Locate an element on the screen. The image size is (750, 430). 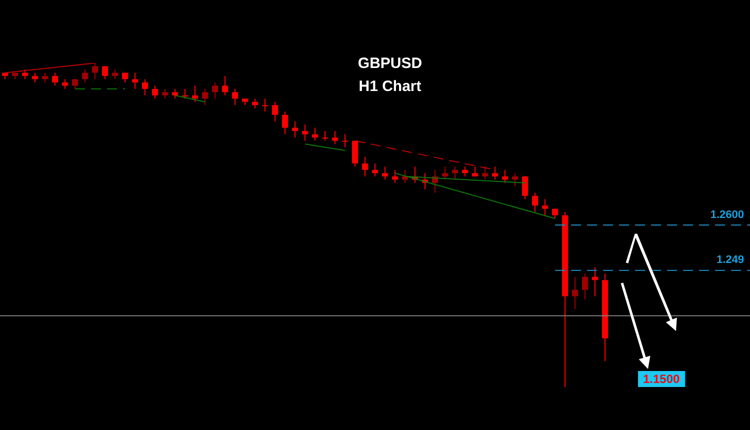
annotation: 1.2600 is located at coordinates (727, 215).